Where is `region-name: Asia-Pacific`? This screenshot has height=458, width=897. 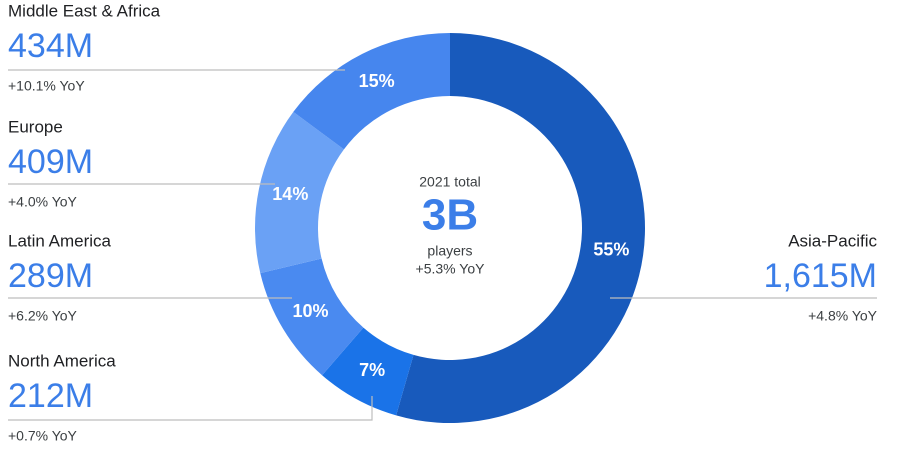 region-name: Asia-Pacific is located at coordinates (832, 240).